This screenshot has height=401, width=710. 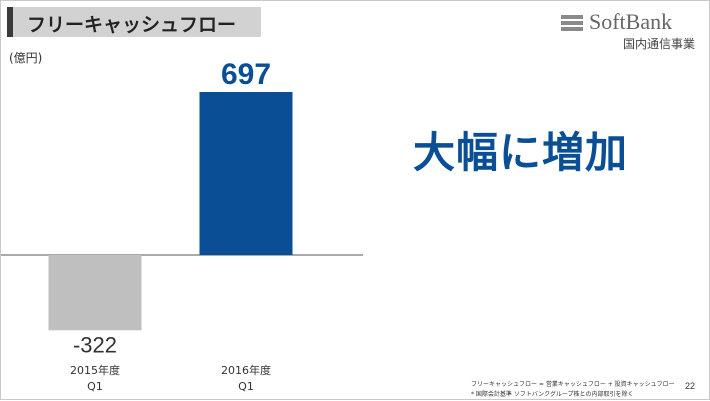 What do you see at coordinates (572, 23) in the screenshot?
I see `logo-bars-icon` at bounding box center [572, 23].